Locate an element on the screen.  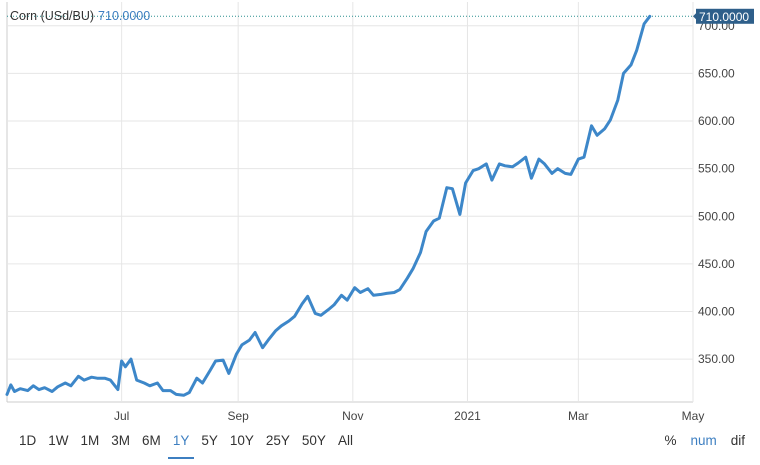
xtick-label: Jul is located at coordinates (121, 416).